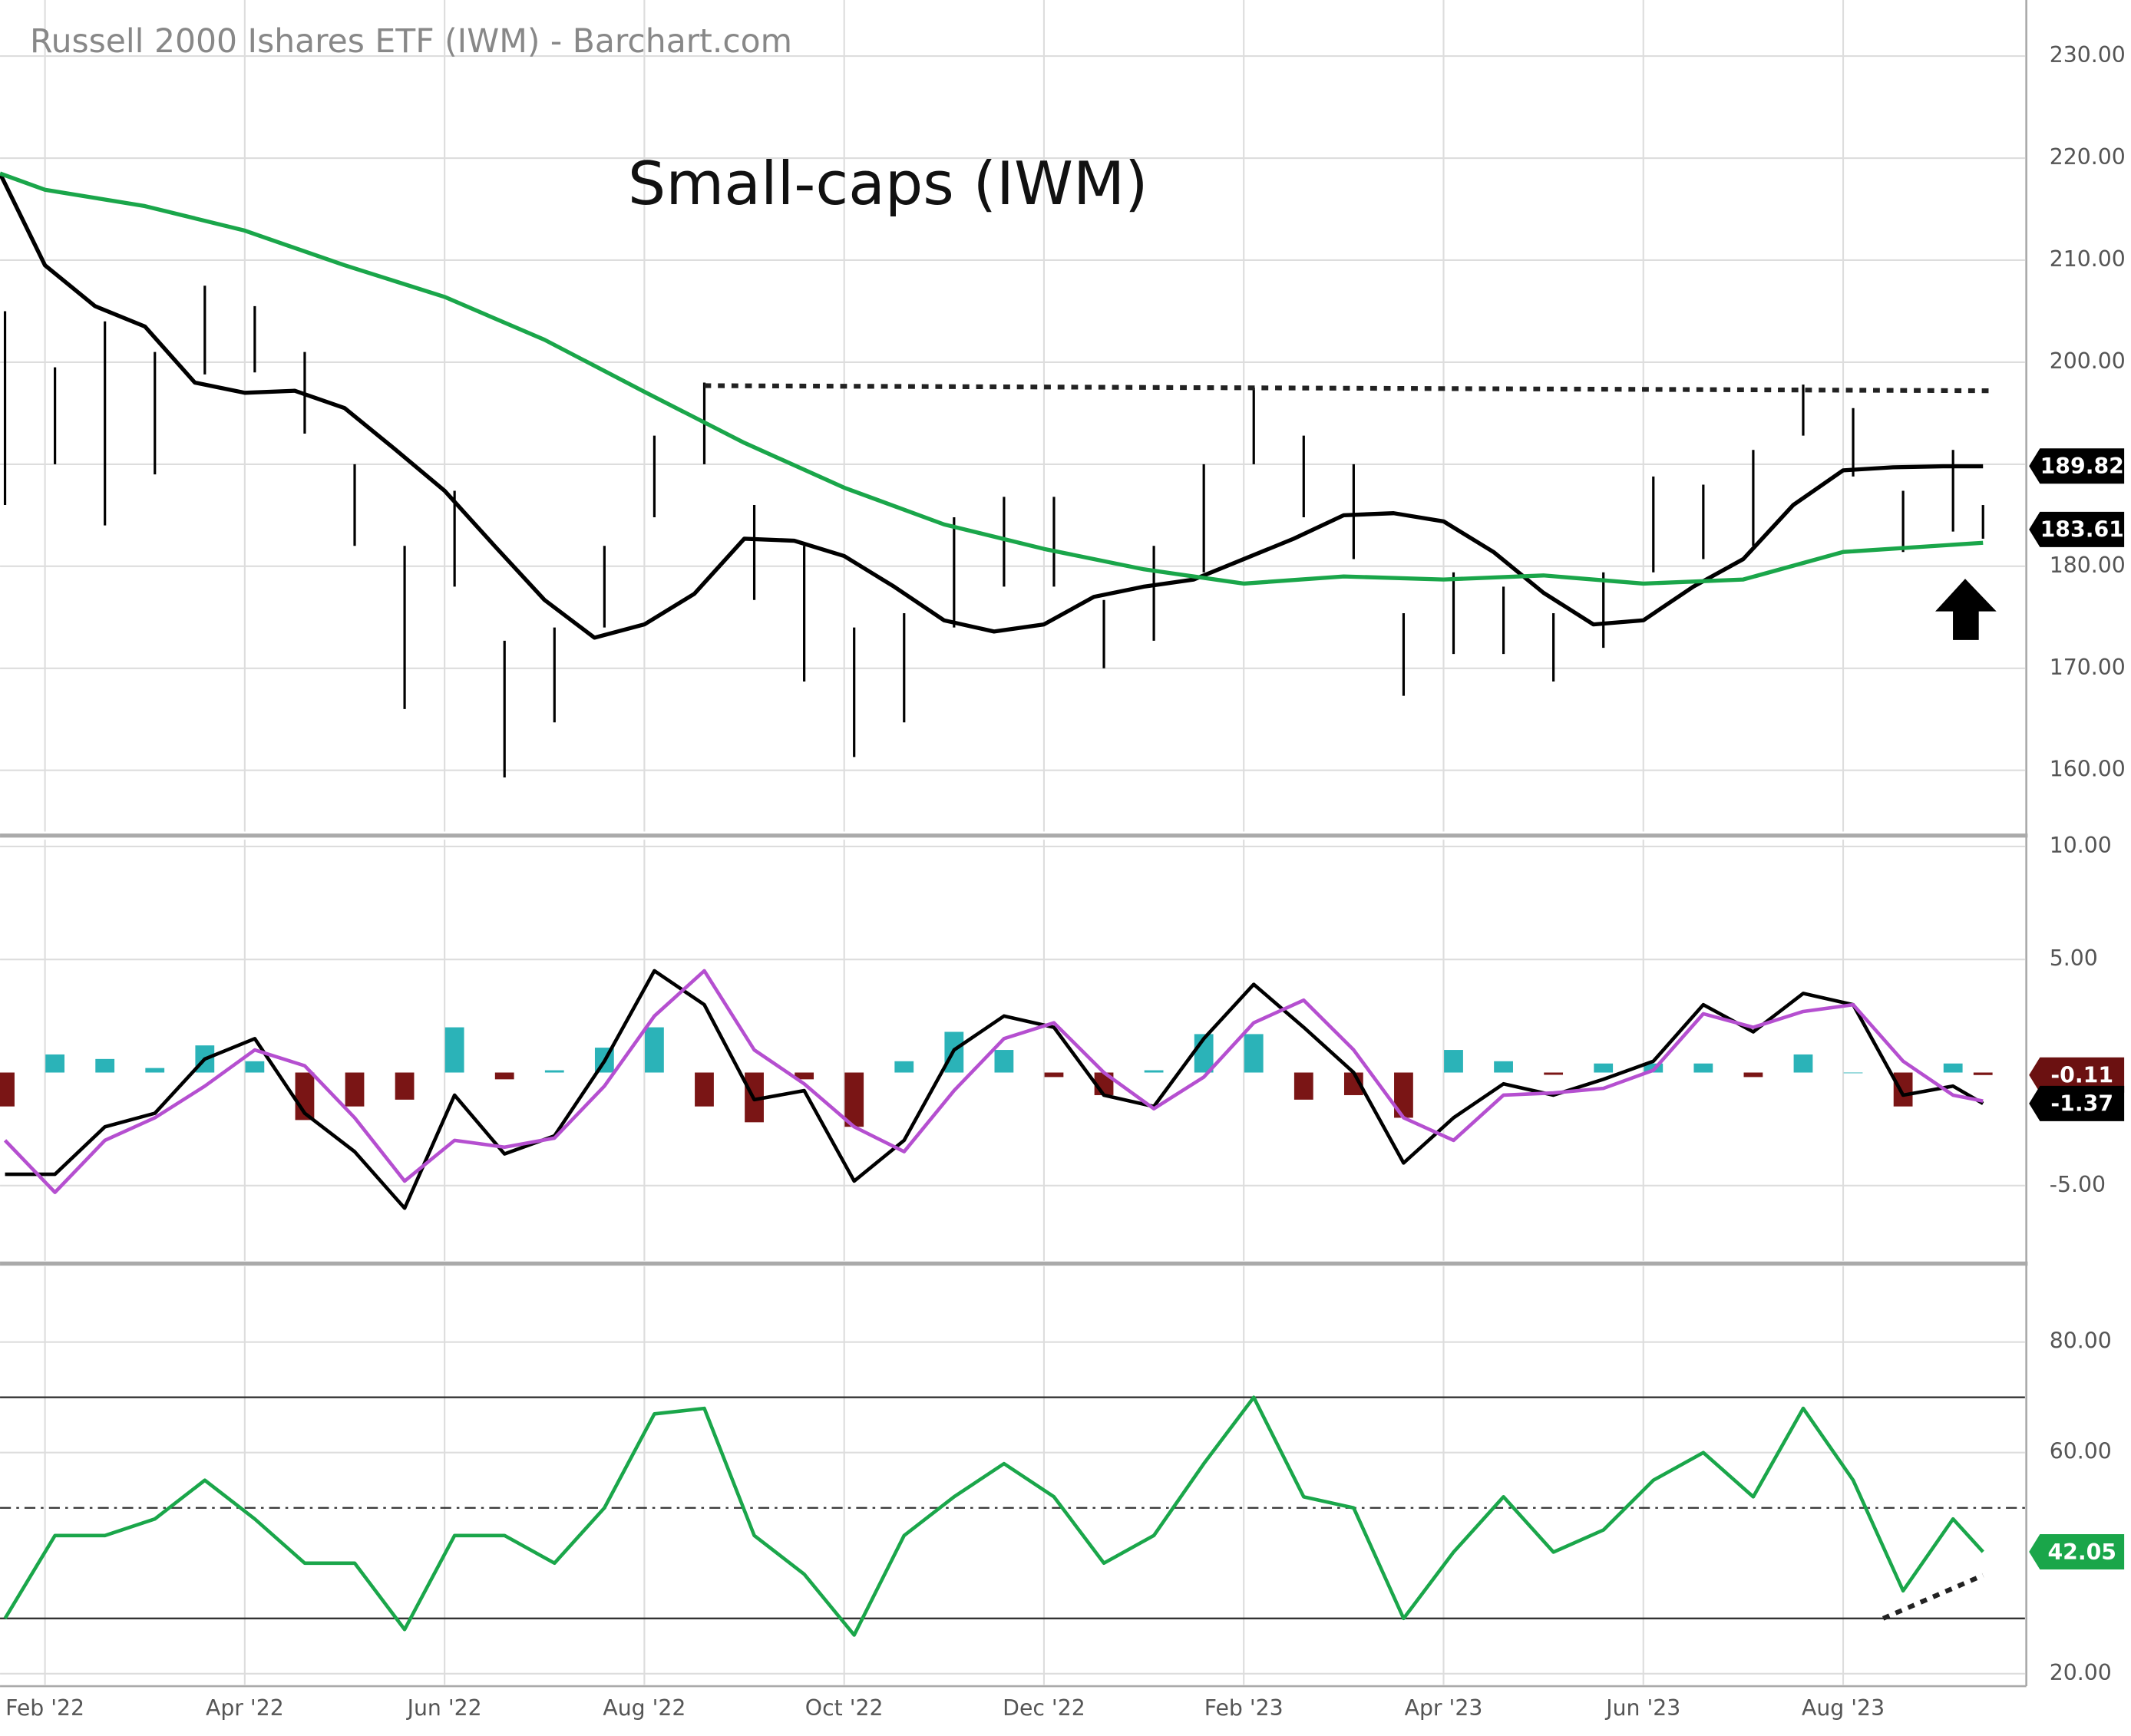 The width and height of the screenshot is (2131, 1736). I want to click on y-tick-label: 20.00, so click(2081, 1672).